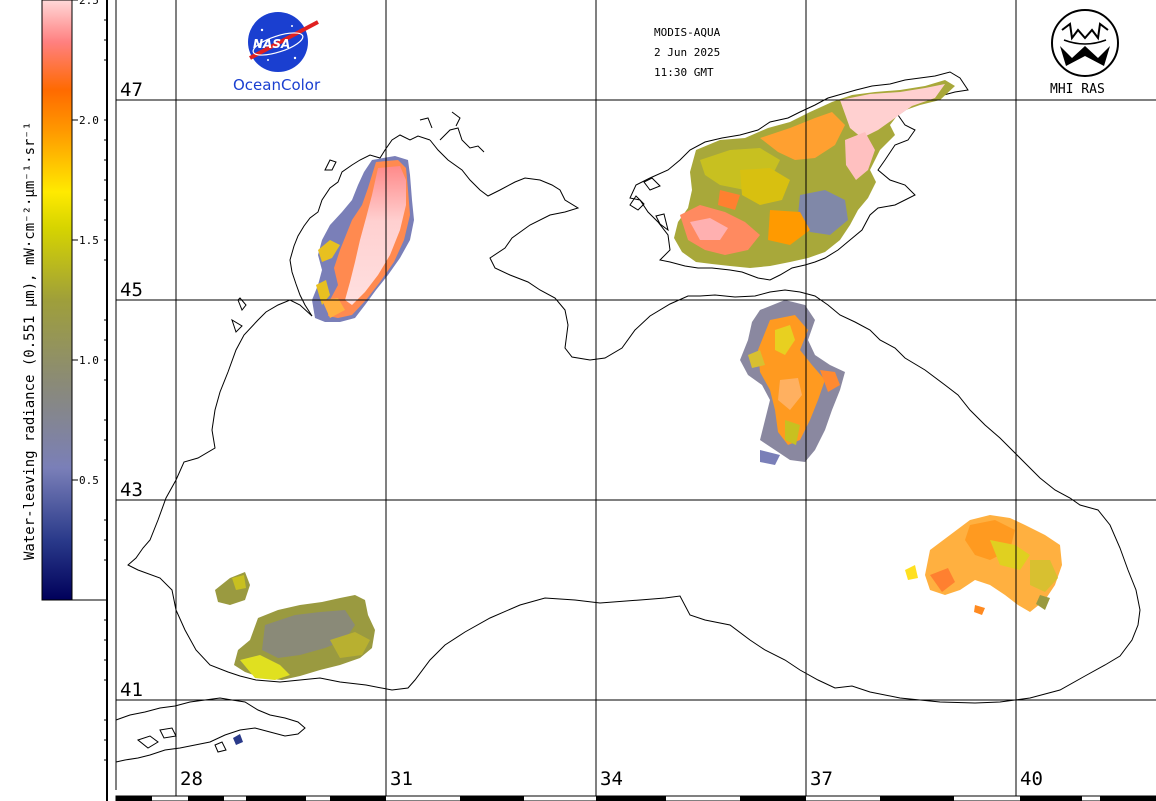 Image resolution: width=1156 pixels, height=801 pixels. I want to click on kerch-outflow, so click(792, 382).